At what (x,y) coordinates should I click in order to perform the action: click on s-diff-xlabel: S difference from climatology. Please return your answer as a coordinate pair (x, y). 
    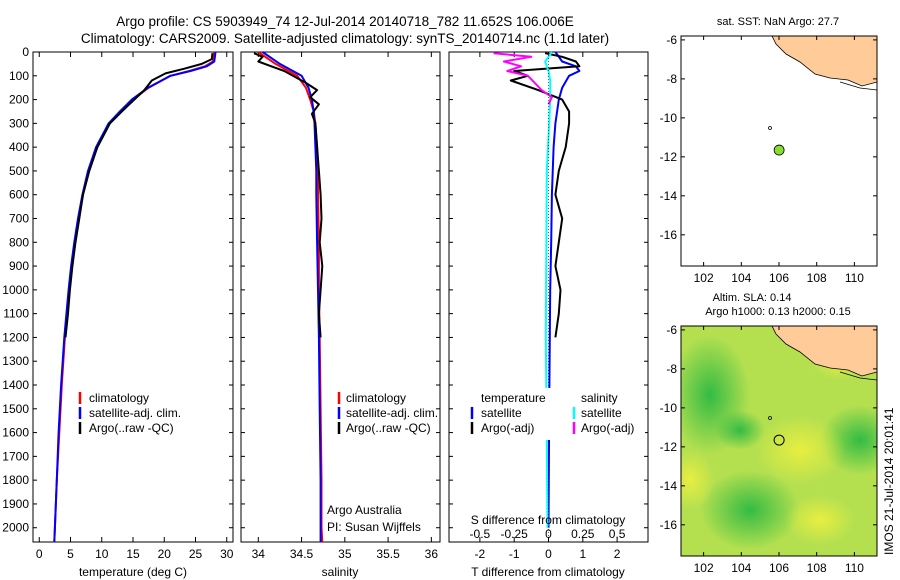
    Looking at the image, I should click on (548, 520).